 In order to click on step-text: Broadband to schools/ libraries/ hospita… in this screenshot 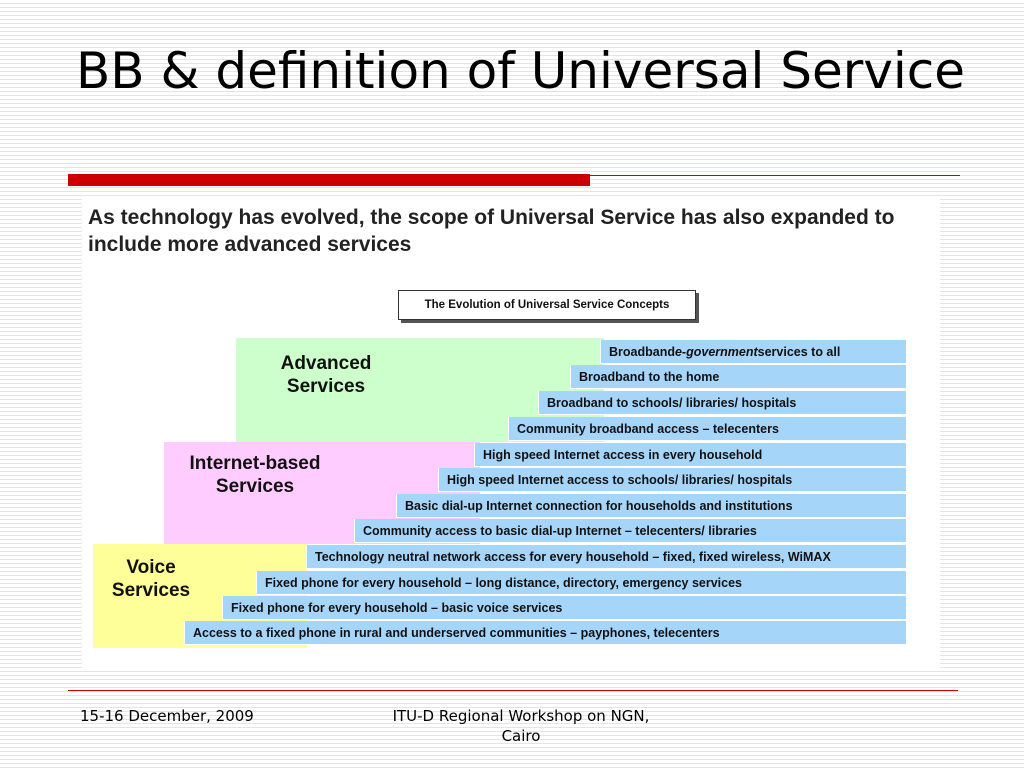, I will do `click(672, 402)`.